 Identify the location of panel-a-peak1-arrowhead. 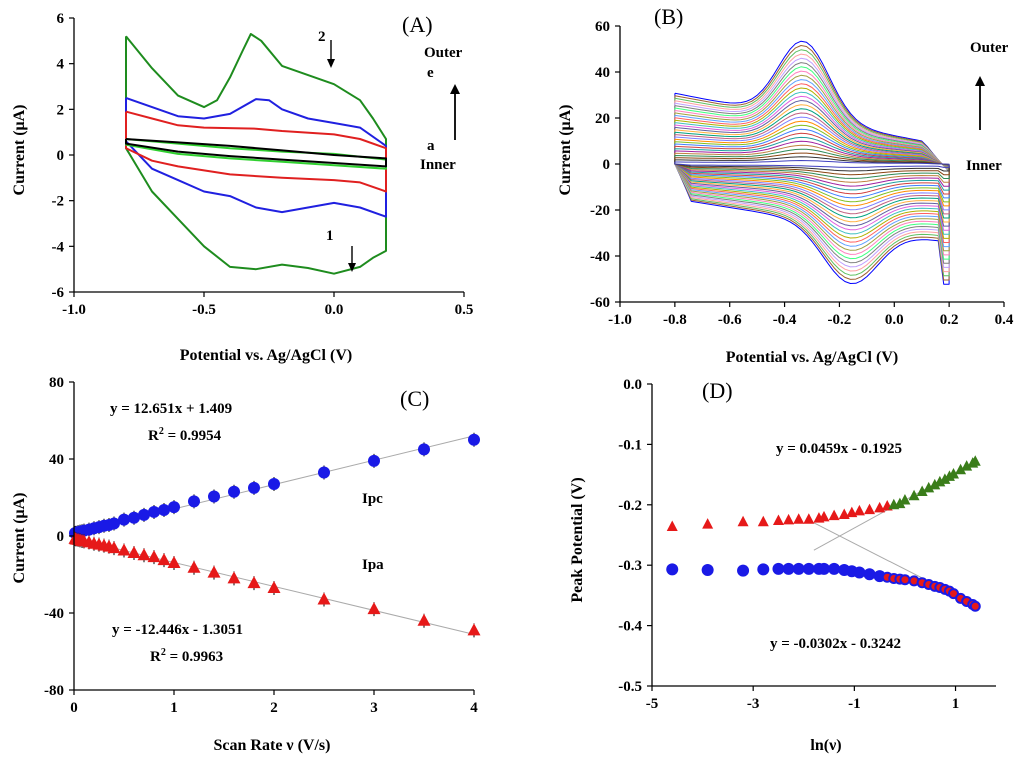
(352, 267).